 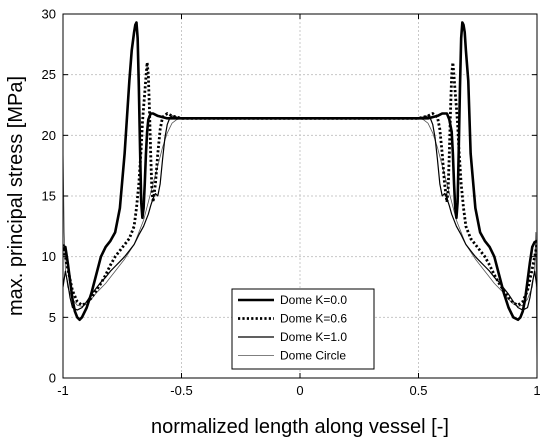 What do you see at coordinates (49, 14) in the screenshot?
I see `y-tick-label: 30` at bounding box center [49, 14].